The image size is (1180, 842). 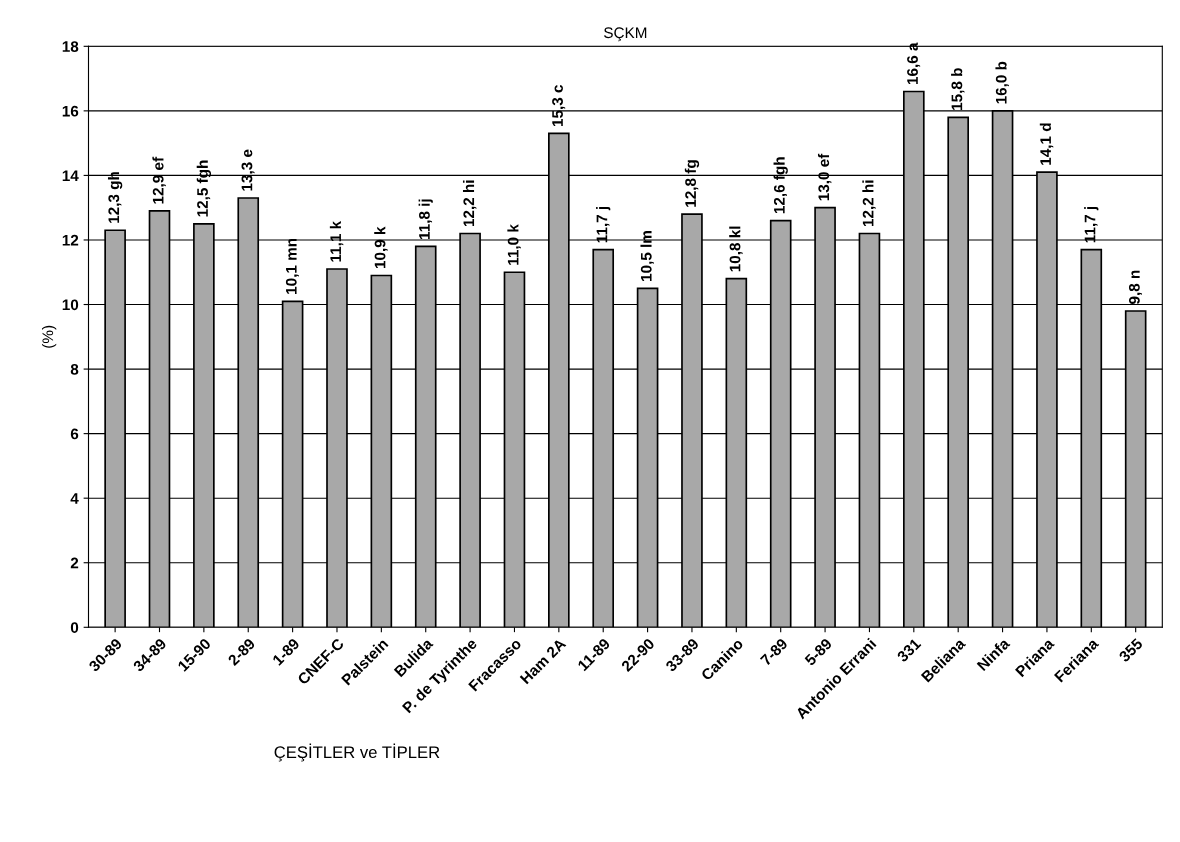 What do you see at coordinates (74, 563) in the screenshot?
I see `y-tick-label: 2` at bounding box center [74, 563].